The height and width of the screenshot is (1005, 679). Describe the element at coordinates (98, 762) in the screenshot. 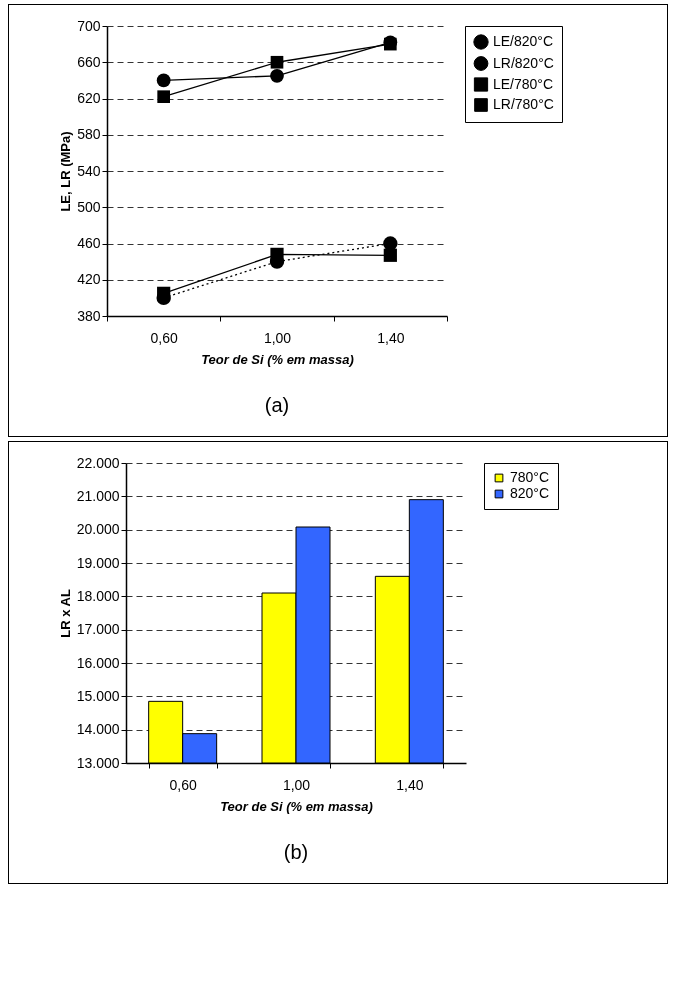

I see `y-tick-label: 13.000` at that location.